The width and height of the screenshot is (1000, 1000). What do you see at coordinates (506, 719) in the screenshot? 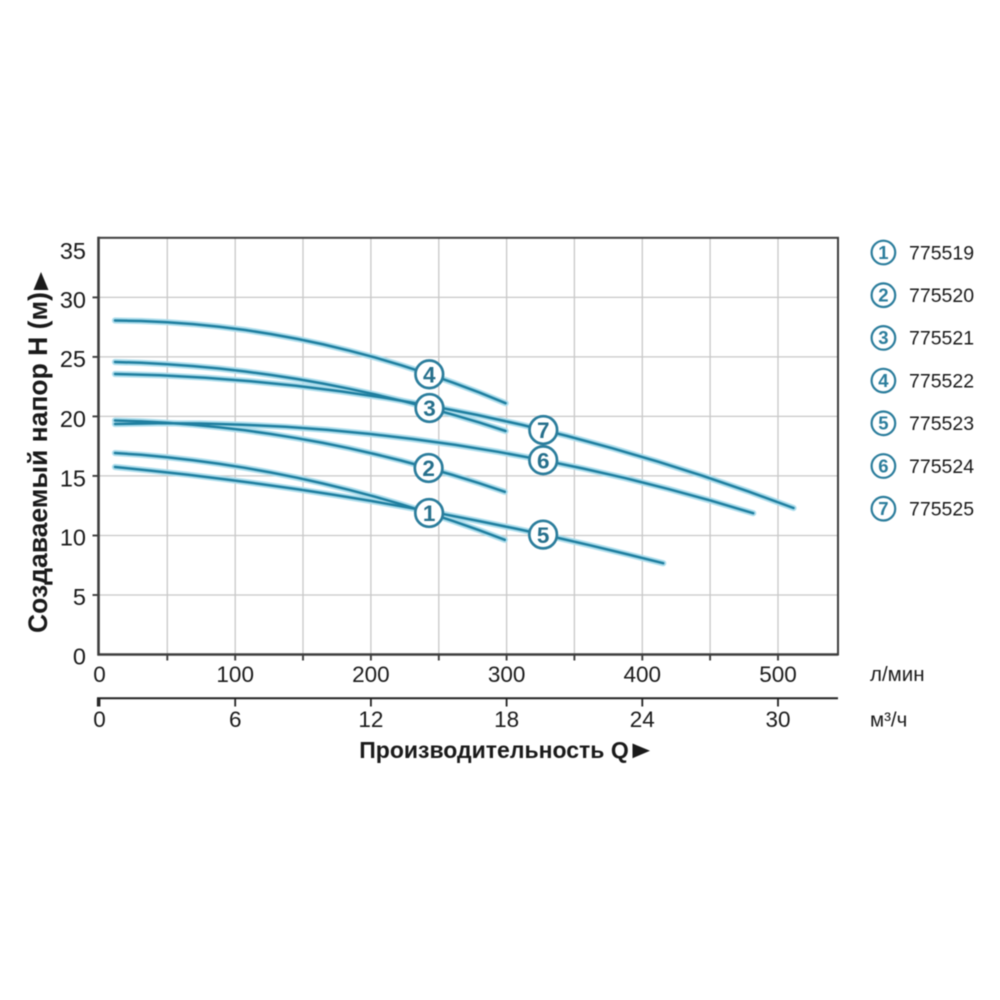
I see `svg-text: 18` at bounding box center [506, 719].